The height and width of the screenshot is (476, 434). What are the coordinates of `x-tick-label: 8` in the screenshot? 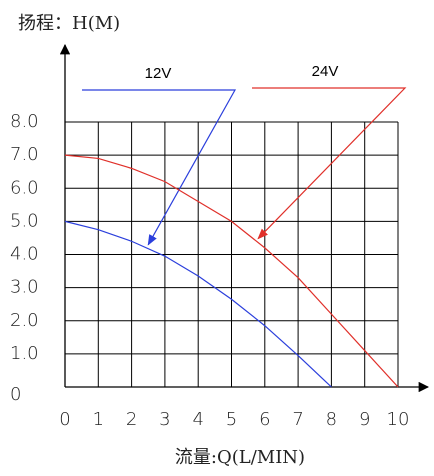 It's located at (331, 419).